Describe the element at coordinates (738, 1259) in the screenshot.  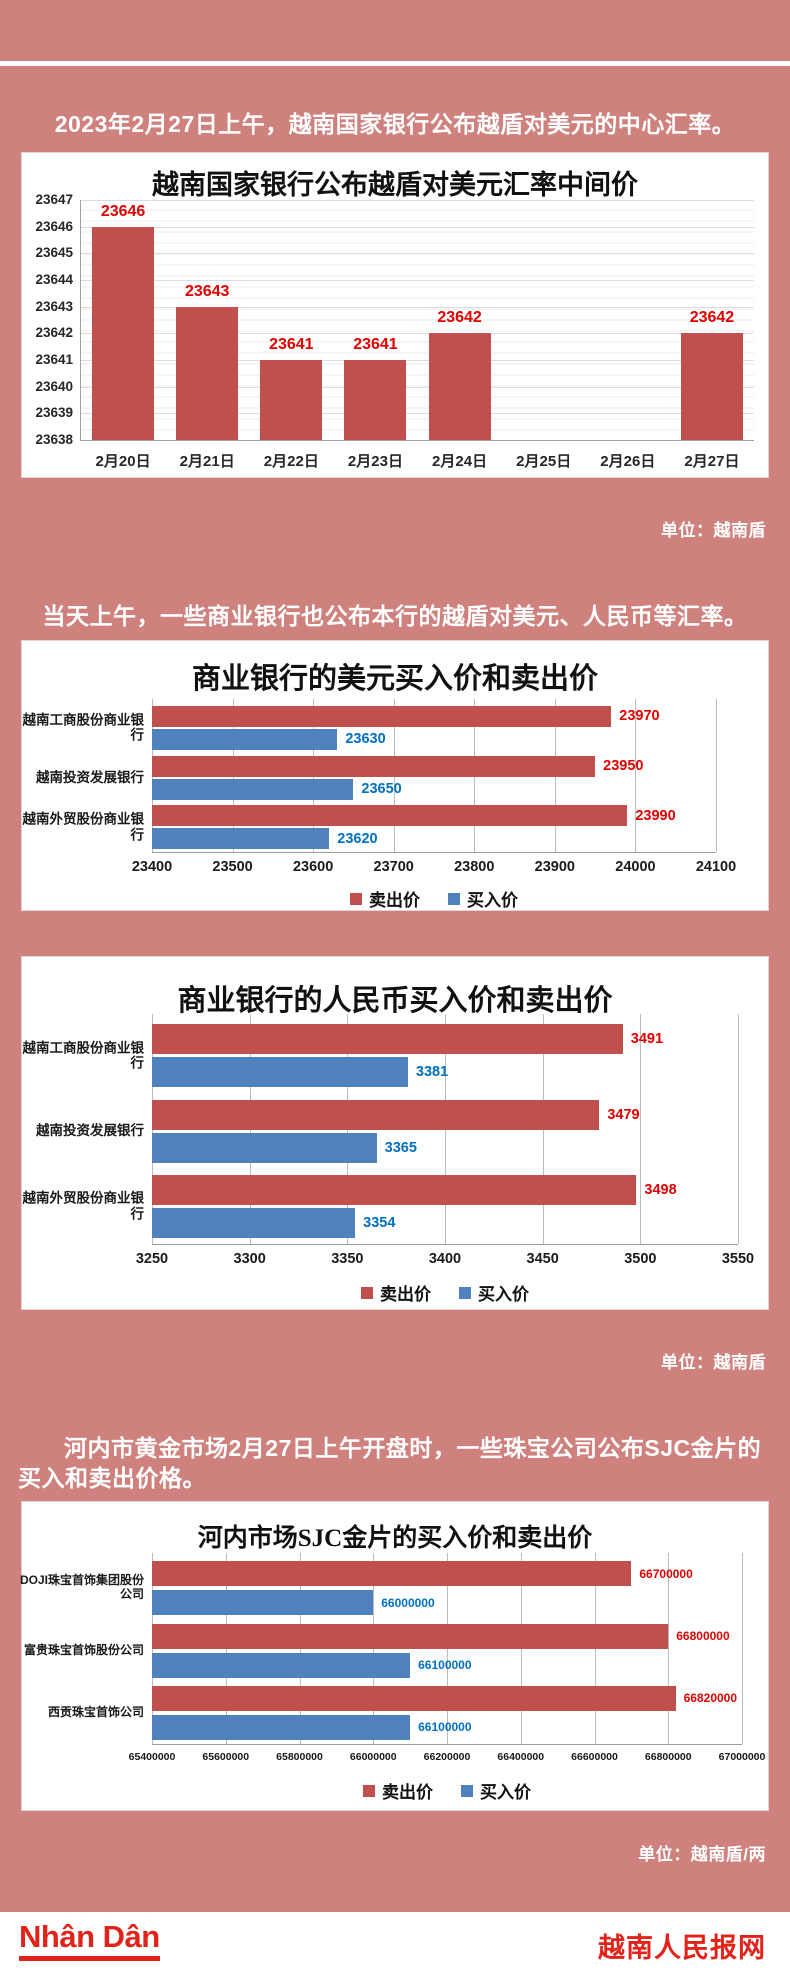
I see `x-axis-tick-label: 3550` at that location.